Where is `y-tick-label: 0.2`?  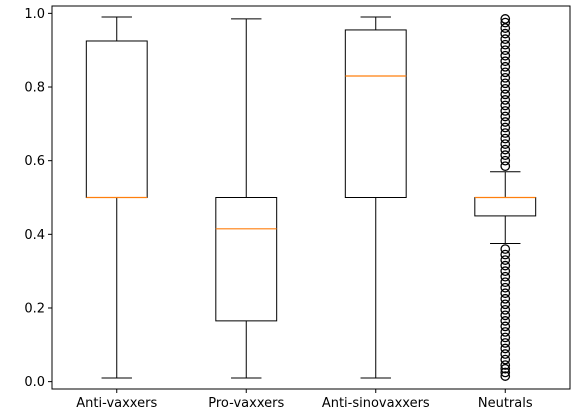
y-tick-label: 0.2 is located at coordinates (34, 308).